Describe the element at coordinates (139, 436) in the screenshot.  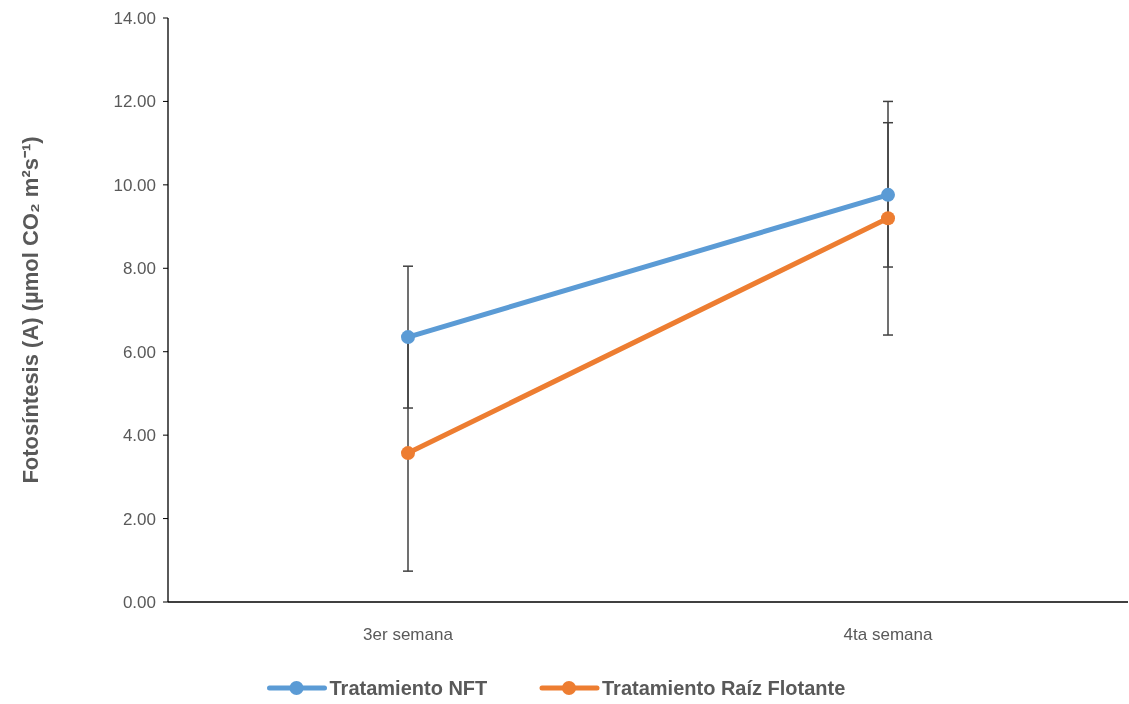
I see `y-tick-label: 4.00` at that location.